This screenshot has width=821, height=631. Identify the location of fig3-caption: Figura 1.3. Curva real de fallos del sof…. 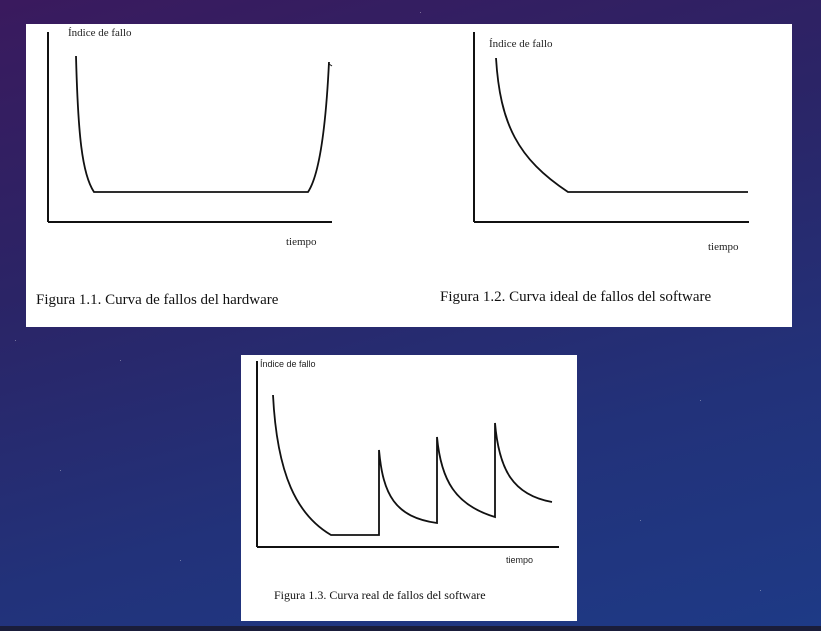
(380, 595).